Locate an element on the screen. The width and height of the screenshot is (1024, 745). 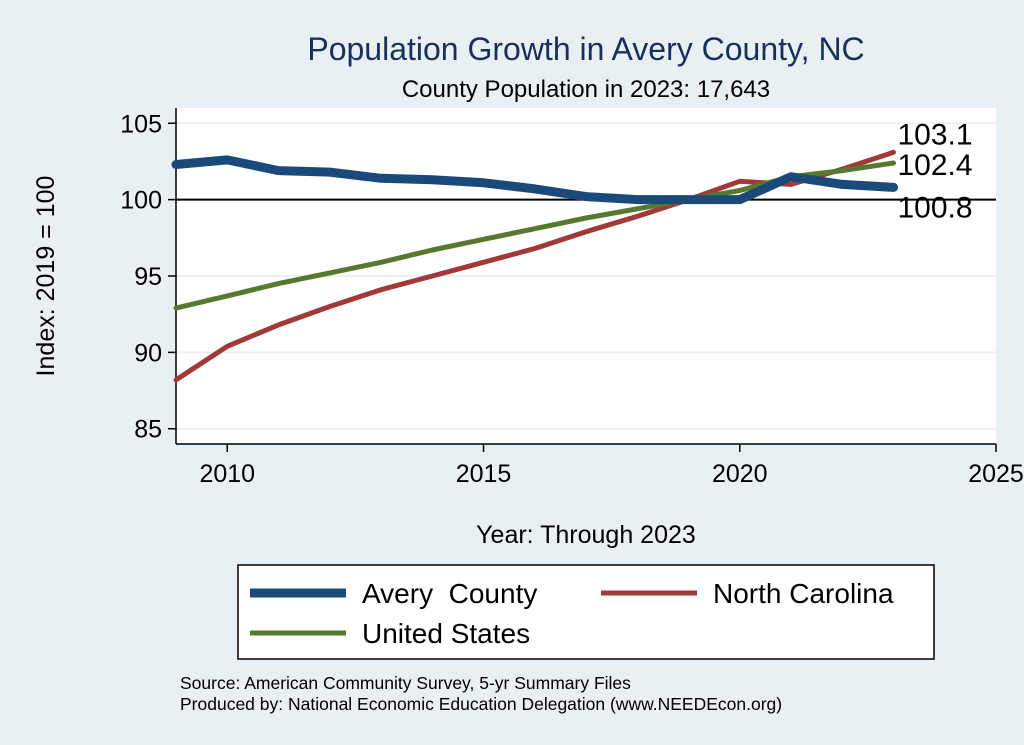
y-tick-label: 100 is located at coordinates (141, 201).